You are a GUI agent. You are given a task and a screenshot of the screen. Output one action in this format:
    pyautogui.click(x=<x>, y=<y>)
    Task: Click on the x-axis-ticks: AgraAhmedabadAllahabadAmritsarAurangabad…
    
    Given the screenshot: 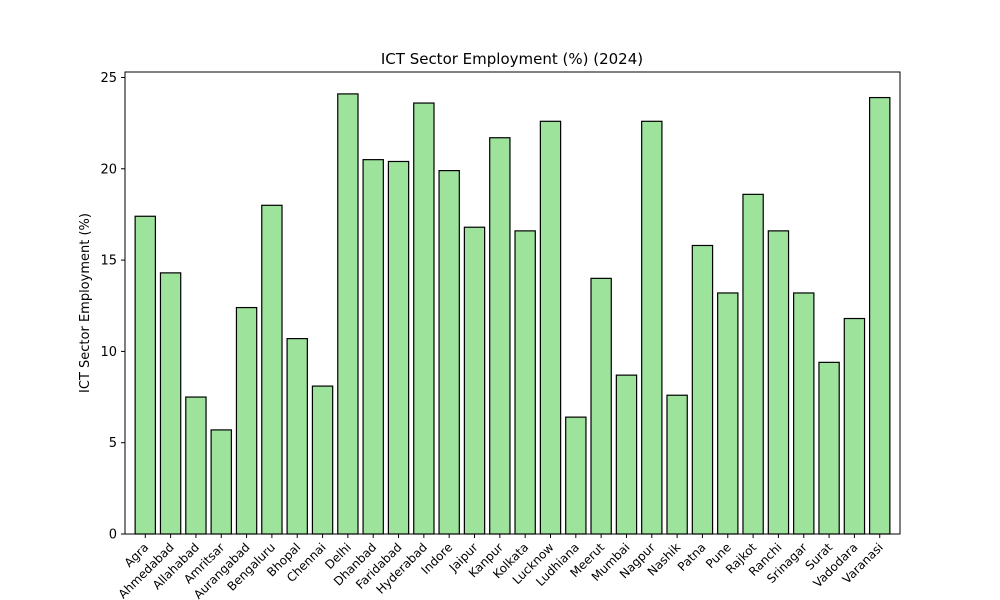 What is the action you would take?
    pyautogui.click(x=501, y=567)
    